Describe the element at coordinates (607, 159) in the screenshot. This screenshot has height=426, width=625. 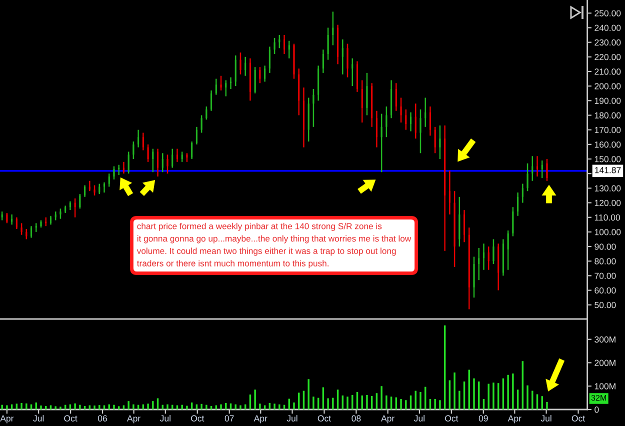
I see `y-tick-label: 150.00` at that location.